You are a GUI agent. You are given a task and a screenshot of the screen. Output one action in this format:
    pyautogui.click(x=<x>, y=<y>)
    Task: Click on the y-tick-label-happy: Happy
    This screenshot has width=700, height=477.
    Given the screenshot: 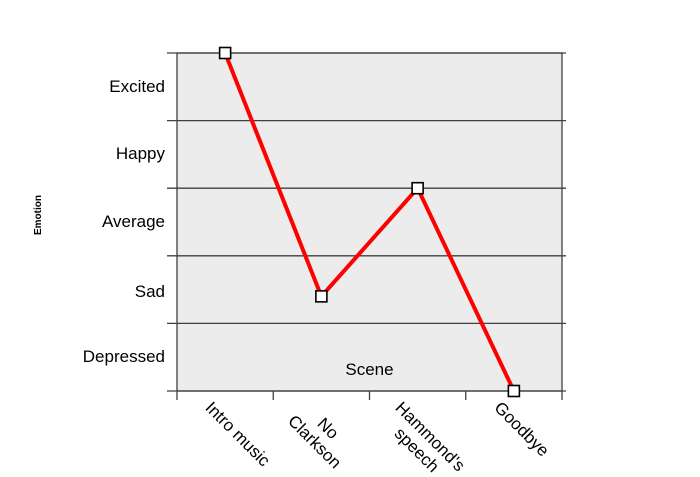 What is the action you would take?
    pyautogui.click(x=140, y=153)
    